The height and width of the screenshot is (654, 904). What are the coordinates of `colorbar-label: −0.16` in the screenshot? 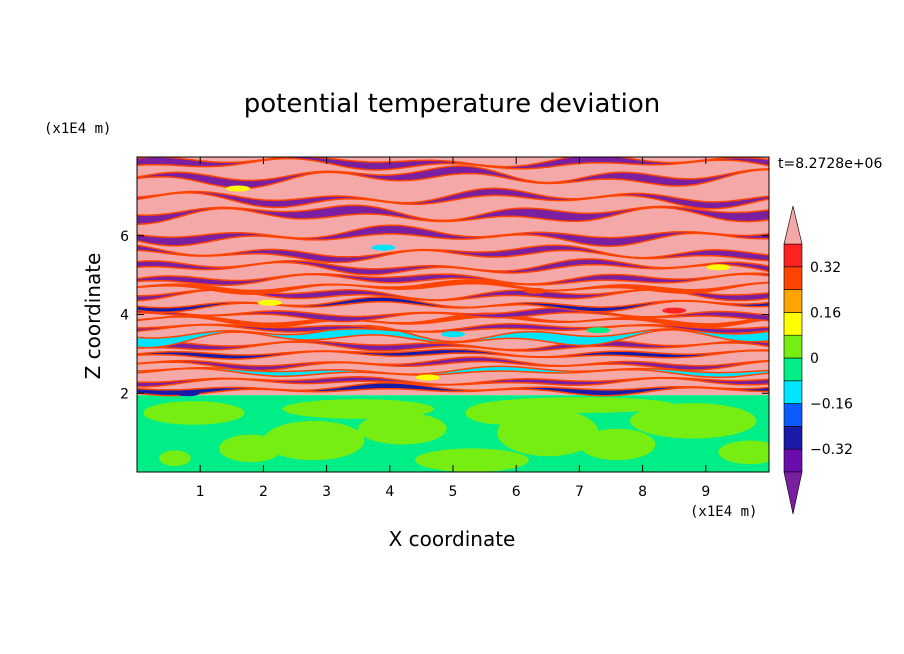 It's located at (831, 405).